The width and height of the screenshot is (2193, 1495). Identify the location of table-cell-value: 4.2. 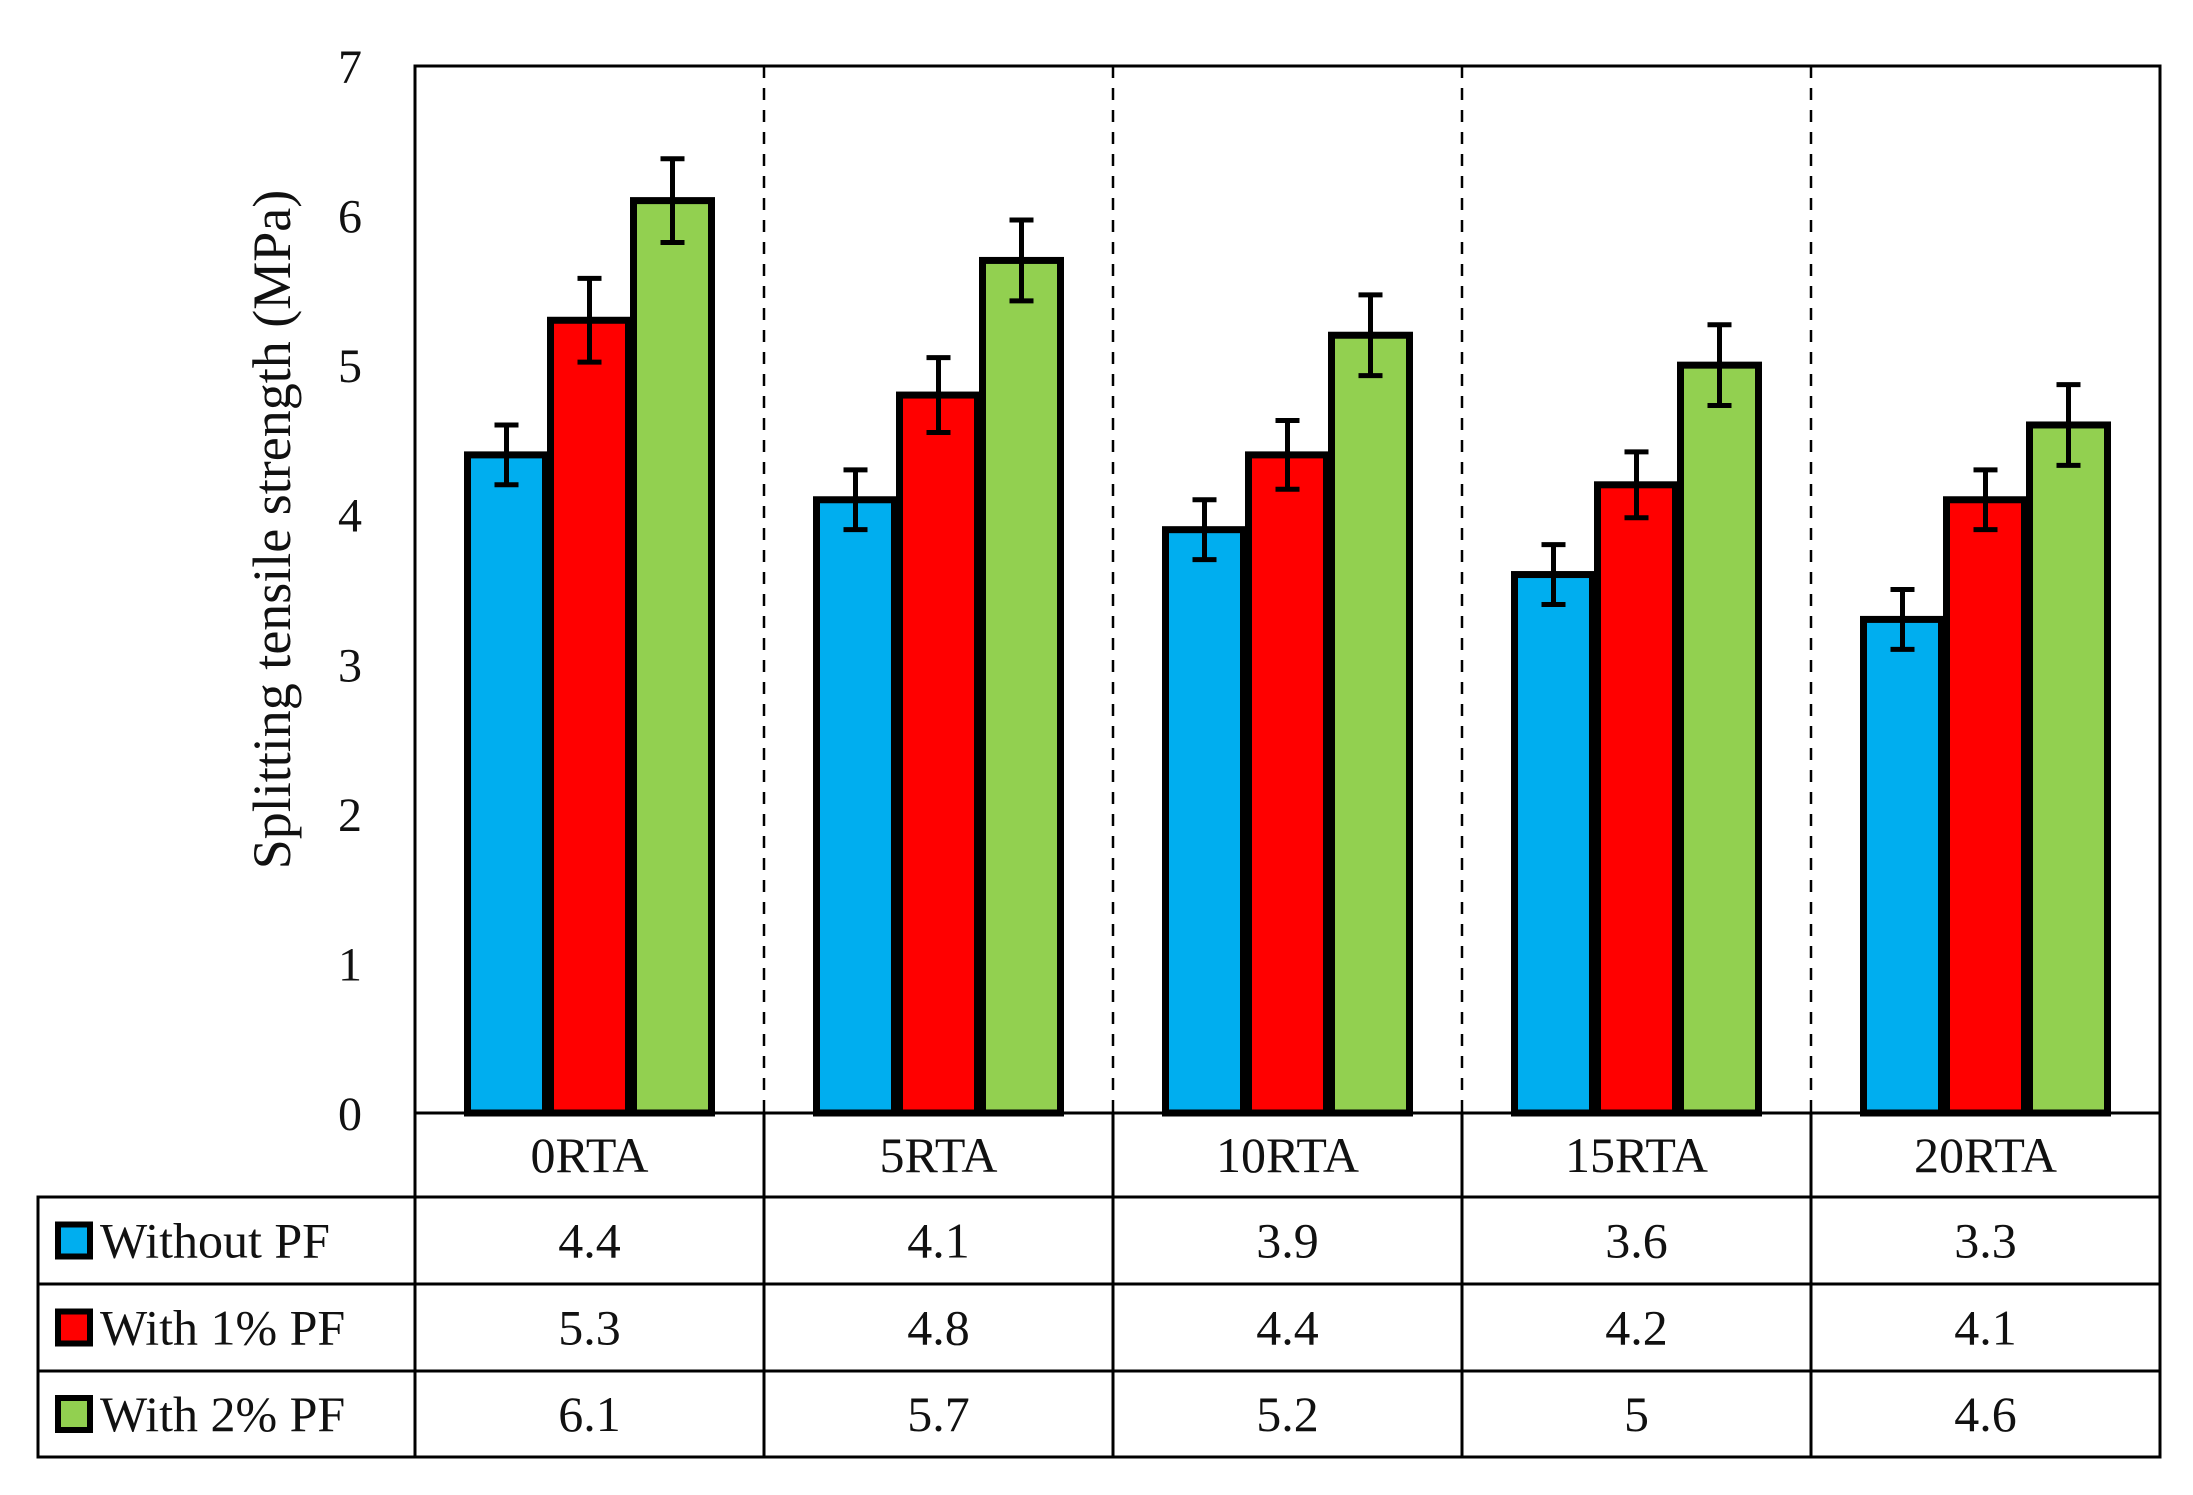
(1636, 1328).